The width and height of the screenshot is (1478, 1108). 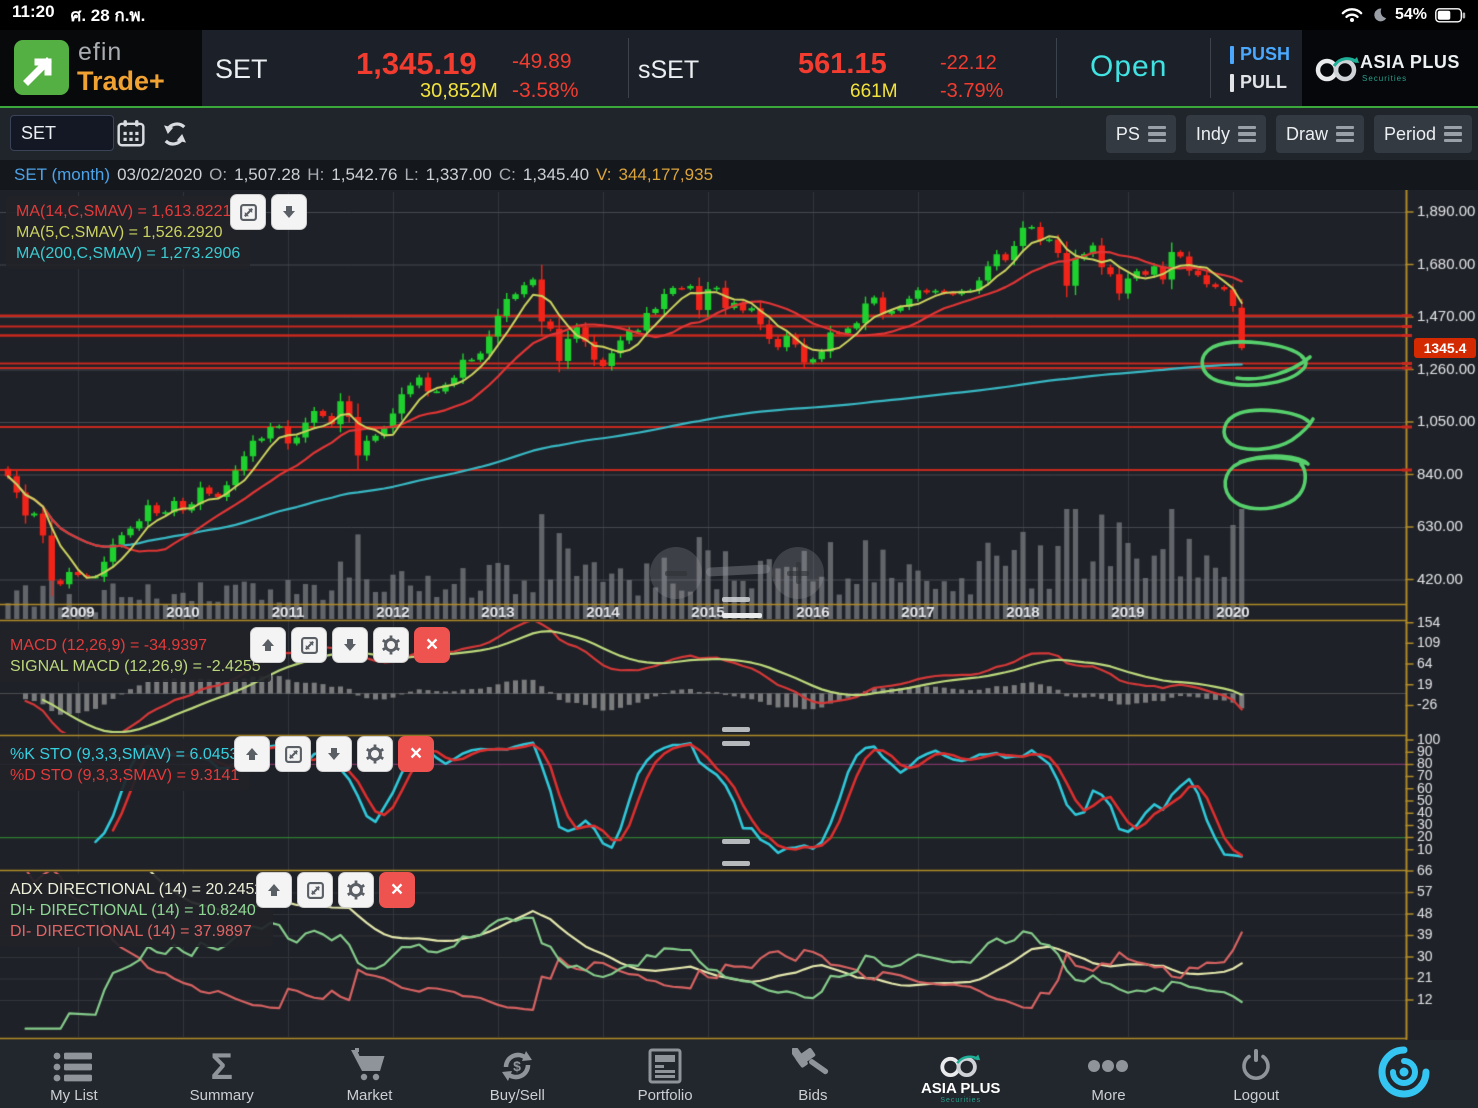 What do you see at coordinates (458, 174) in the screenshot?
I see `low-value: 1,337.00` at bounding box center [458, 174].